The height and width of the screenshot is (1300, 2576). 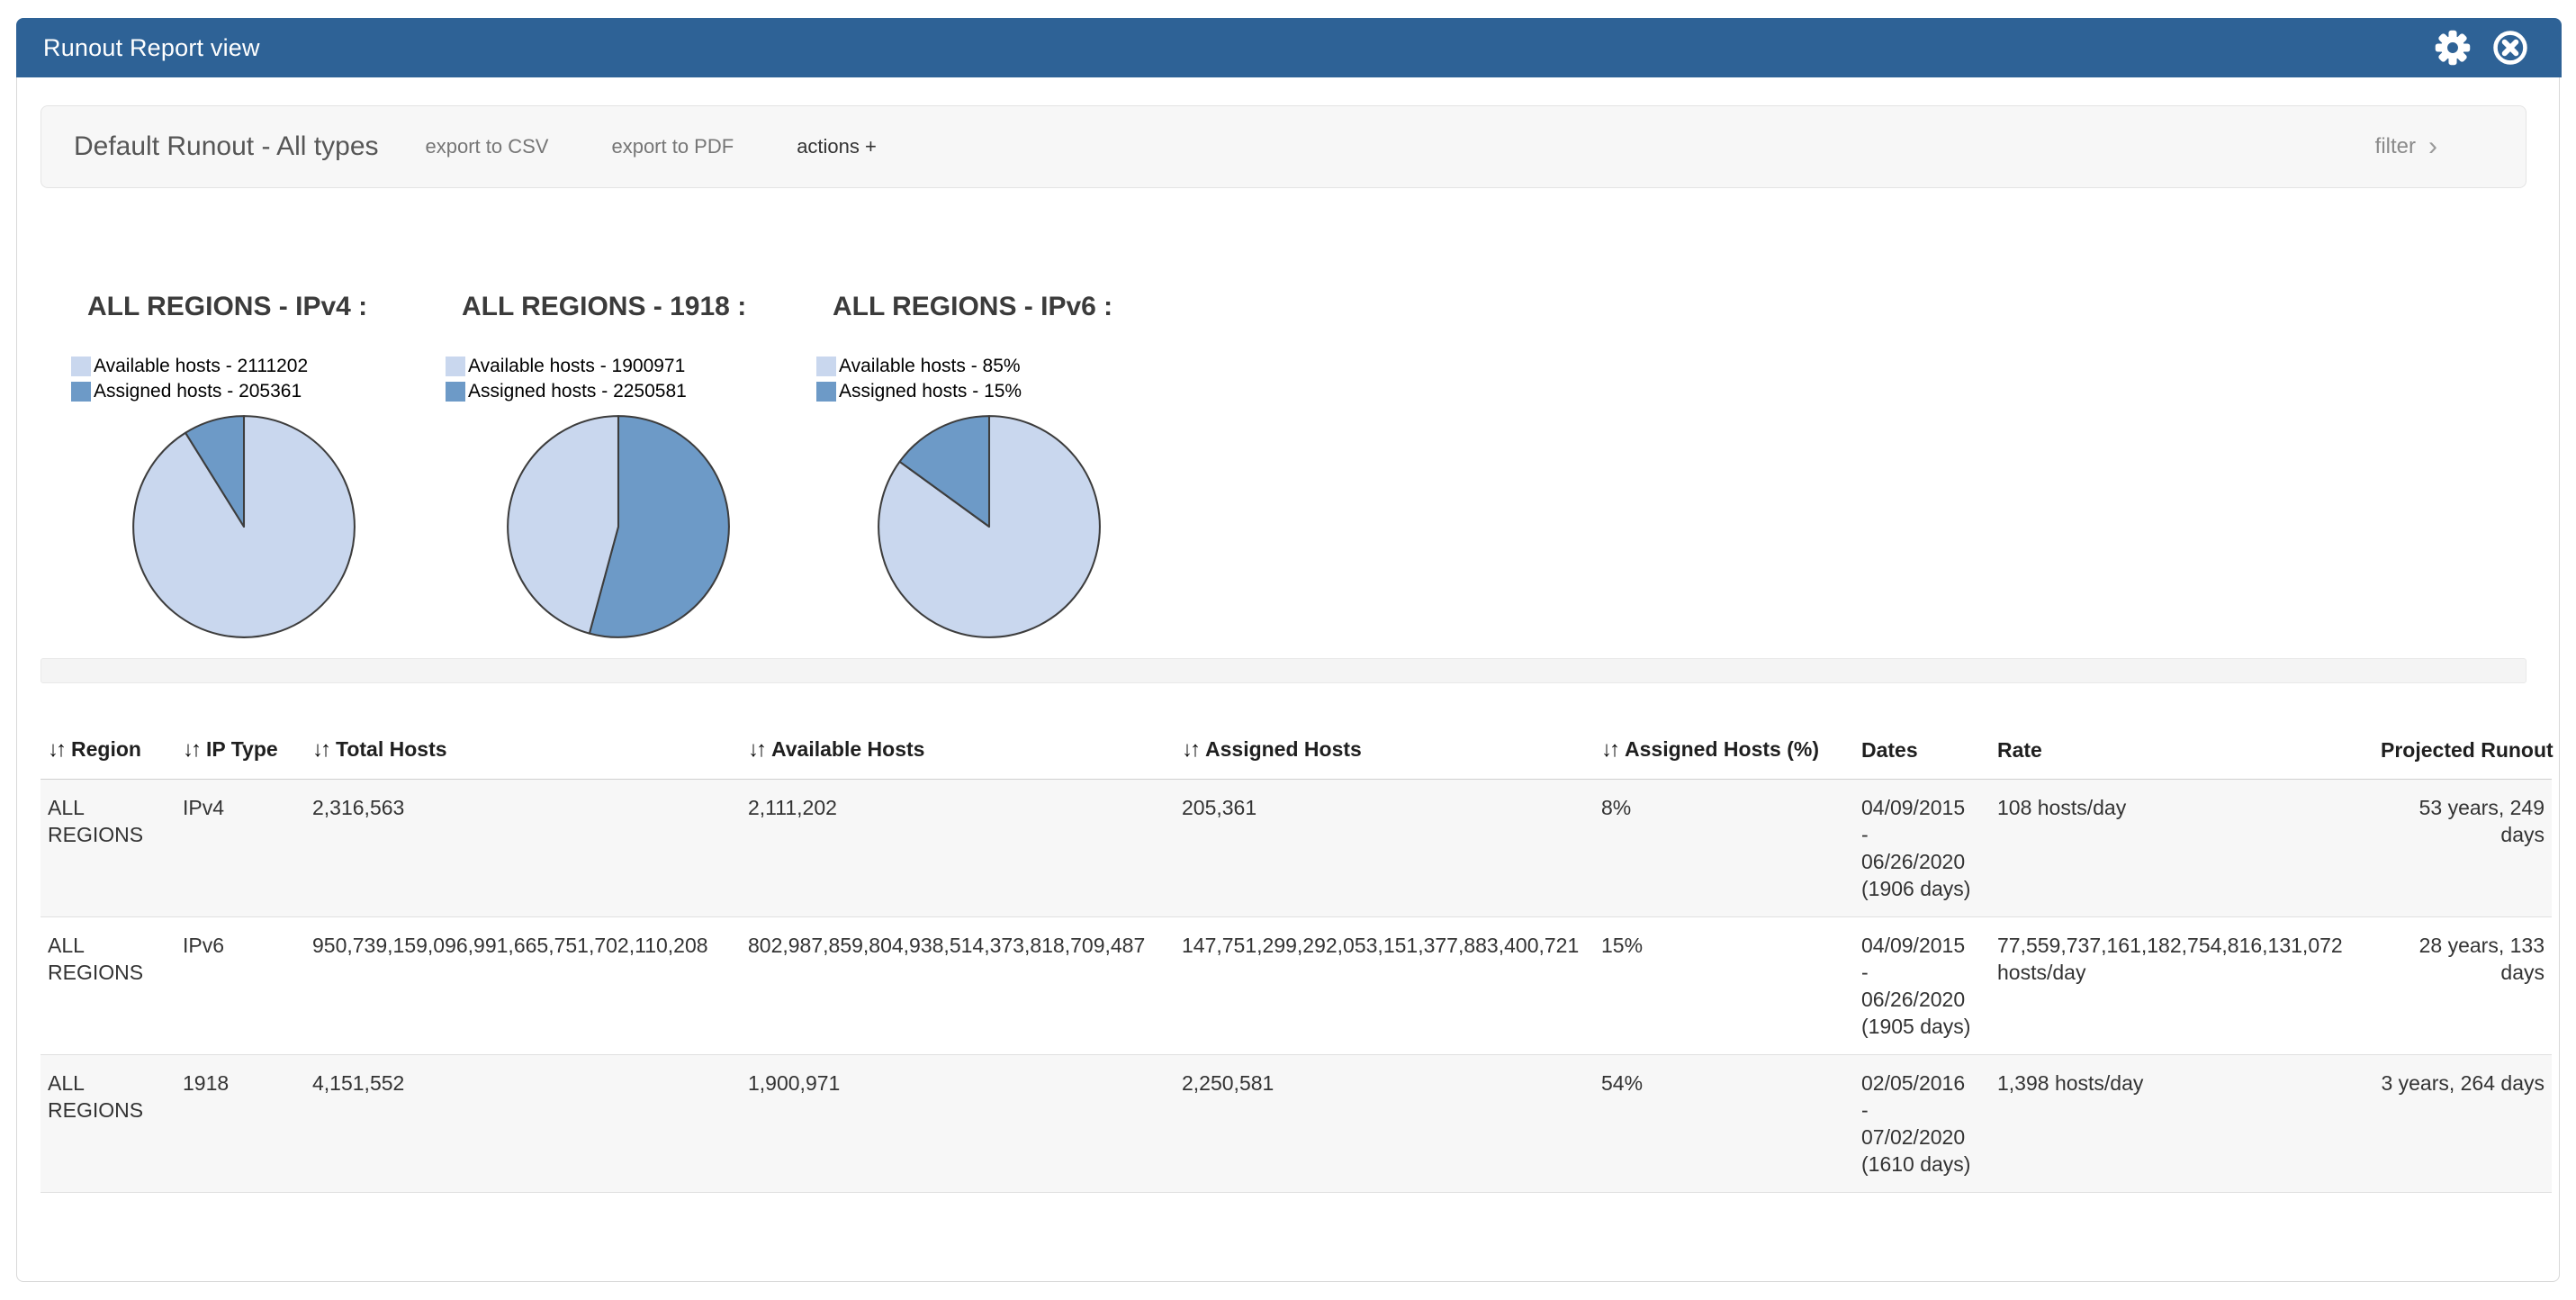 What do you see at coordinates (1283, 670) in the screenshot?
I see `horizontal-scroll-track` at bounding box center [1283, 670].